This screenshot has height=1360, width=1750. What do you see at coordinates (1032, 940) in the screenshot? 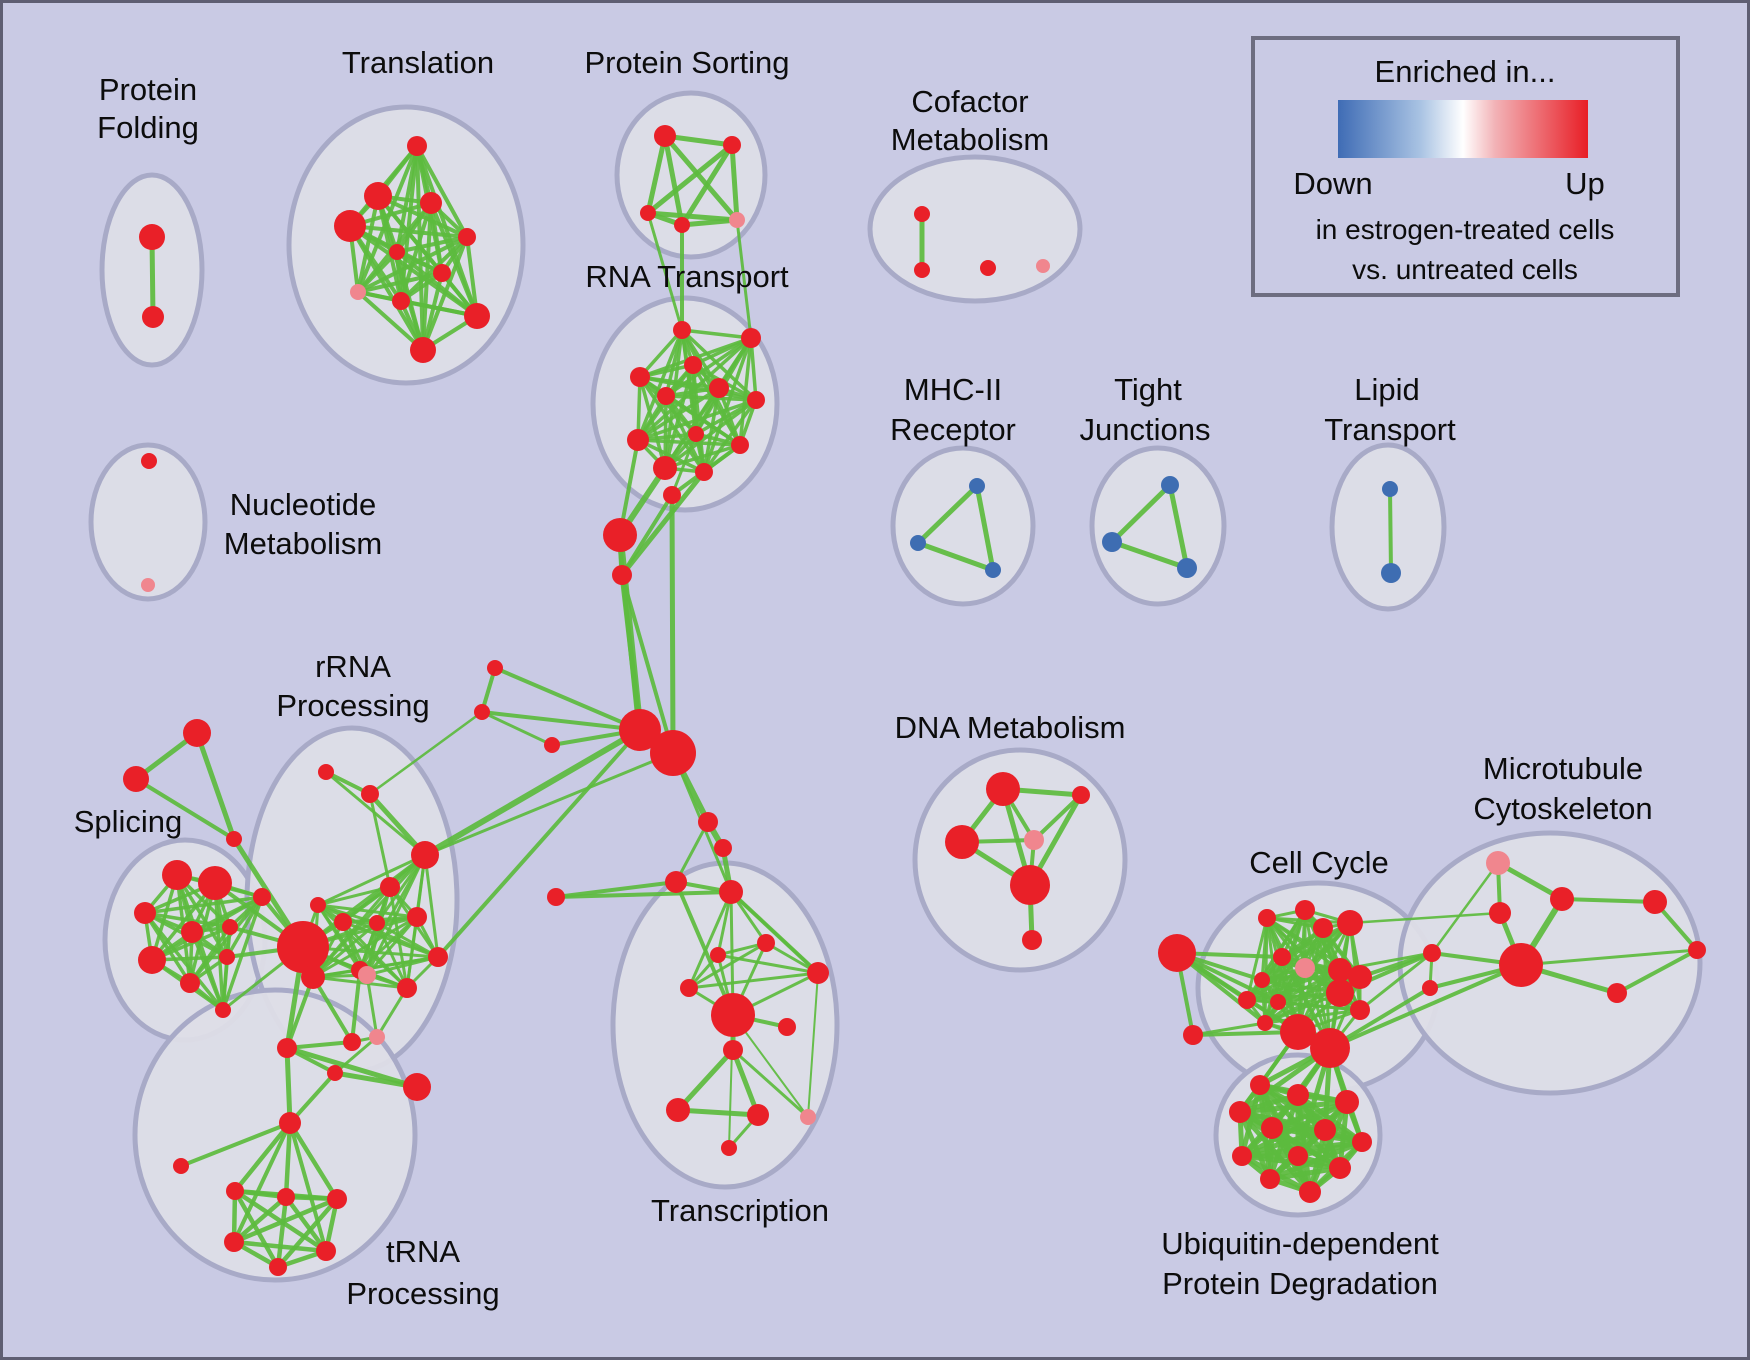
I see `node-d6` at bounding box center [1032, 940].